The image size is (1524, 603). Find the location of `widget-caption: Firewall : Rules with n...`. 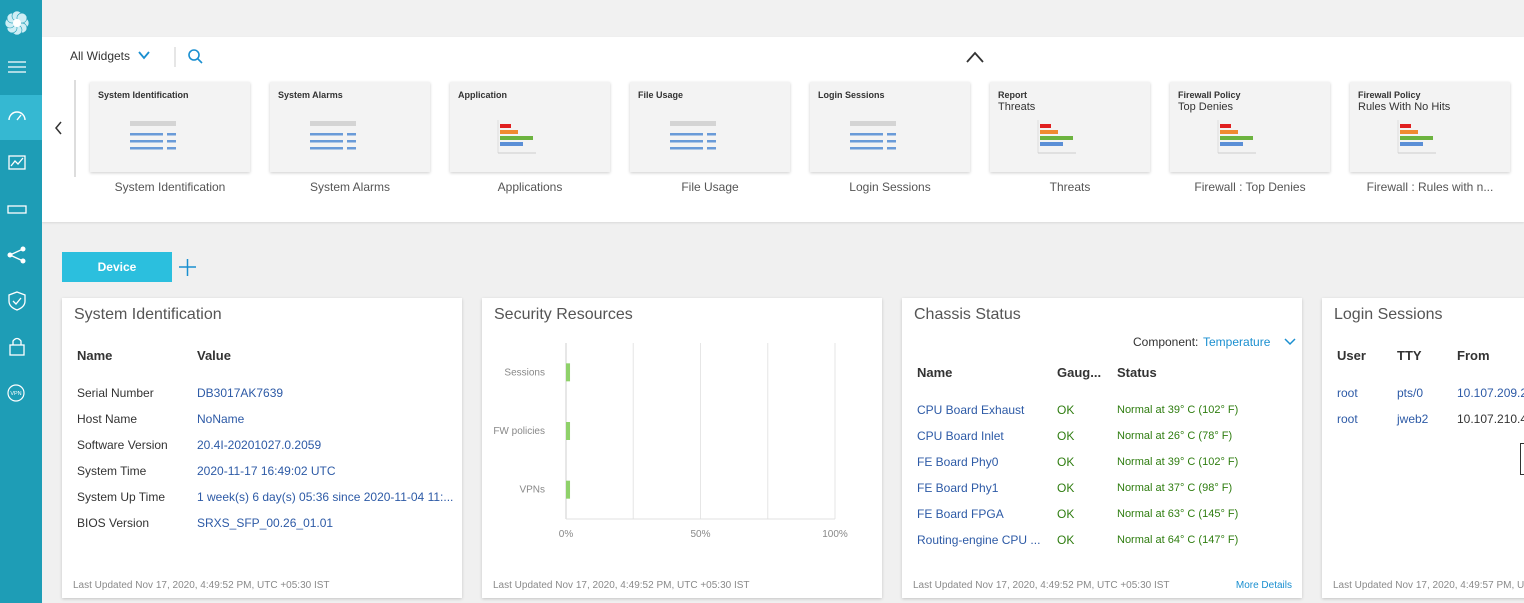

widget-caption: Firewall : Rules with n... is located at coordinates (1430, 187).